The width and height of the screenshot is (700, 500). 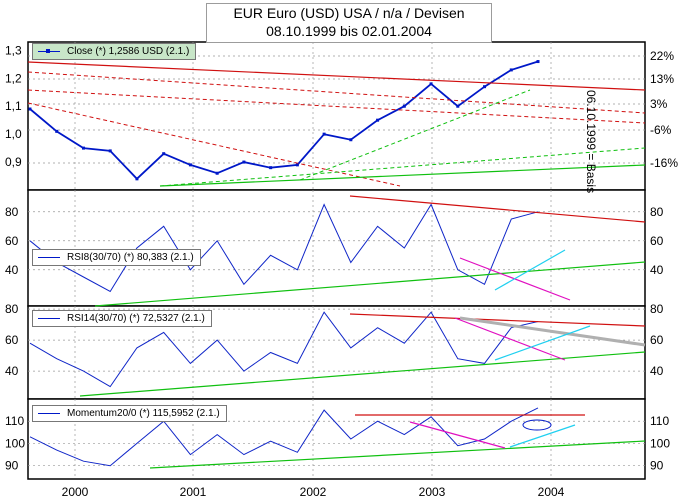 I want to click on left-tick-label: 1,2, so click(x=13, y=78).